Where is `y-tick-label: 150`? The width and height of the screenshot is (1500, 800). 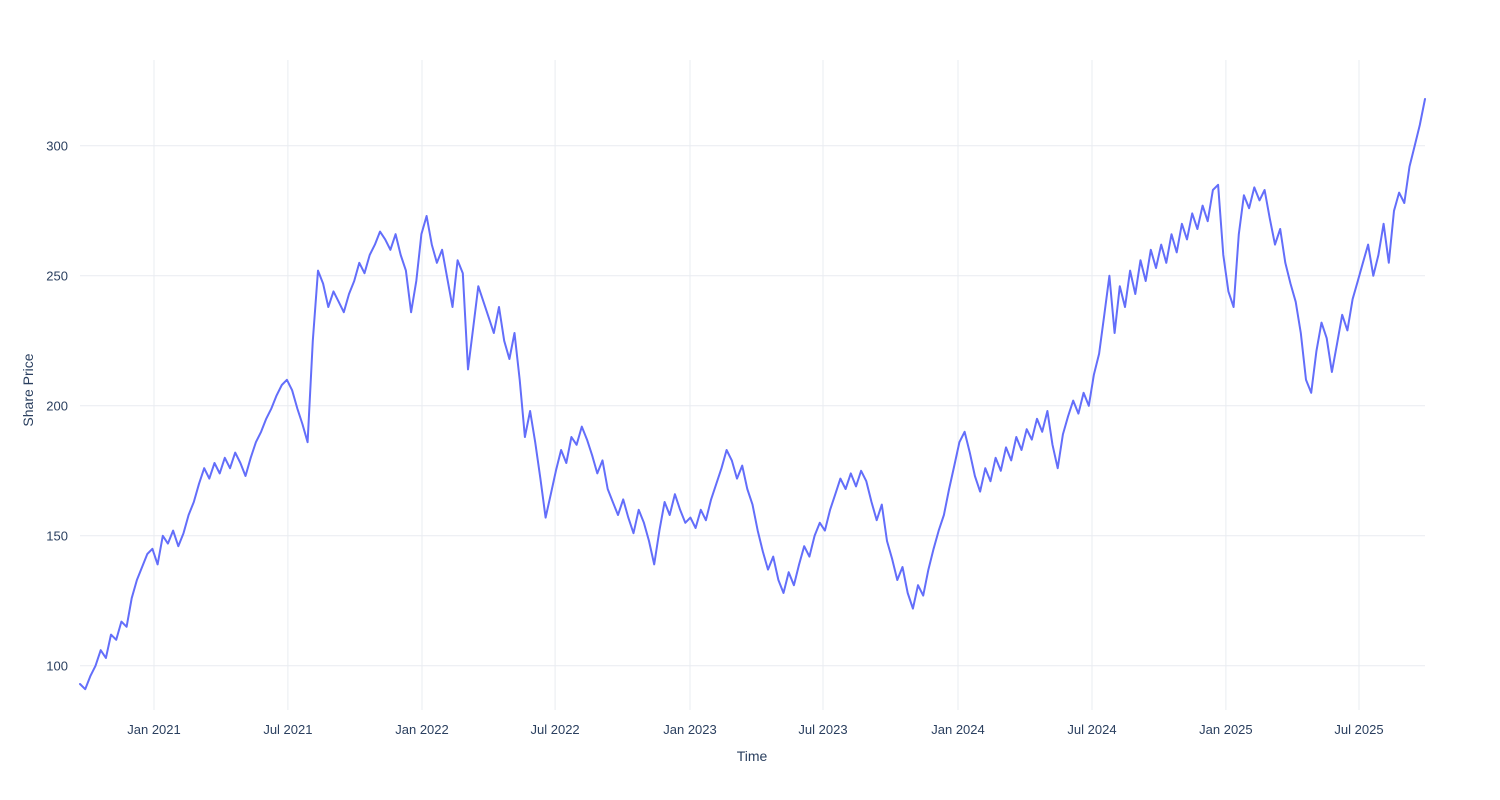
y-tick-label: 150 is located at coordinates (57, 535).